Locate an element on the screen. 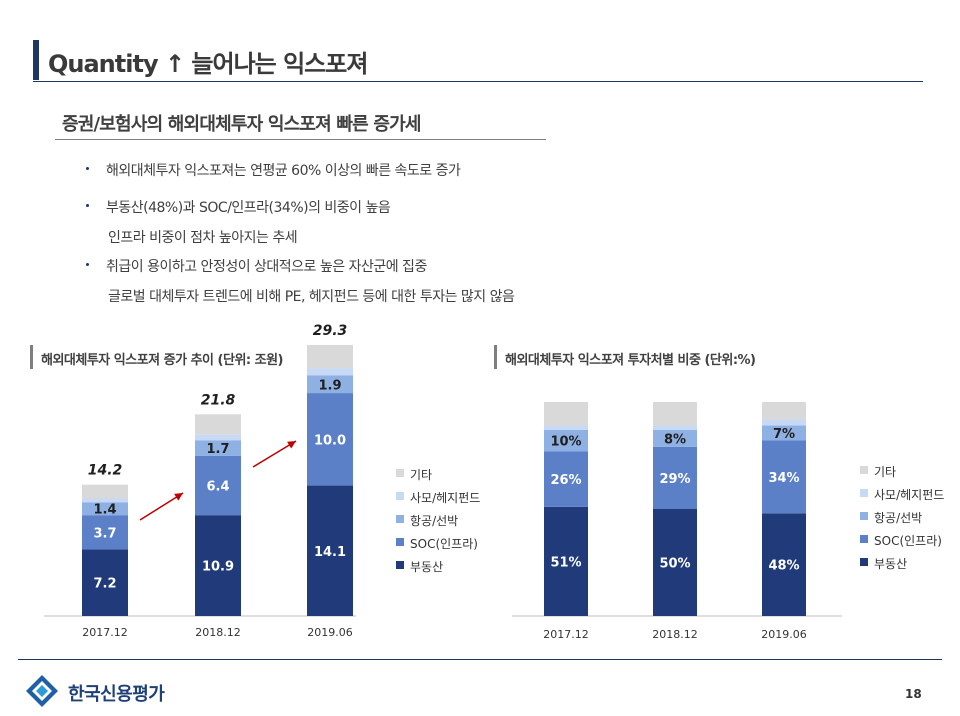 This screenshot has width=960, height=716. footer-divider is located at coordinates (480, 659).